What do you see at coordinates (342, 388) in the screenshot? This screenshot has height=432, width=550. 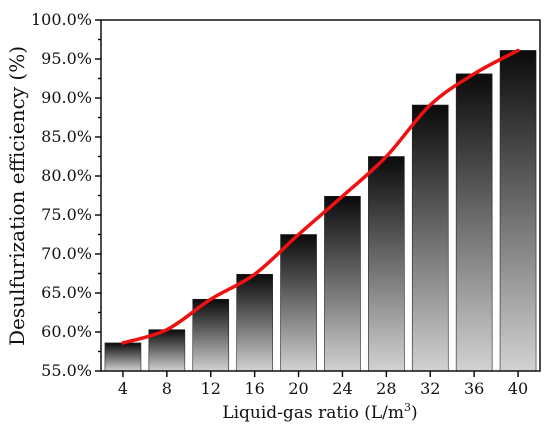 I see `x-tick-label: 24` at bounding box center [342, 388].